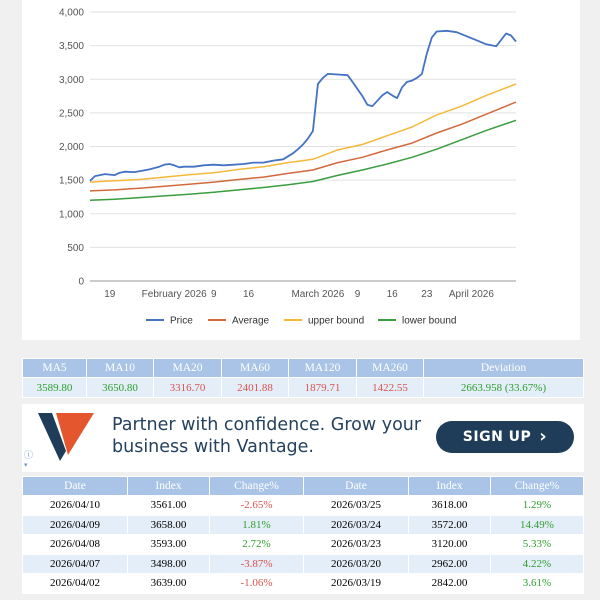 The height and width of the screenshot is (600, 600). I want to click on change-cell: 5.33%, so click(537, 544).